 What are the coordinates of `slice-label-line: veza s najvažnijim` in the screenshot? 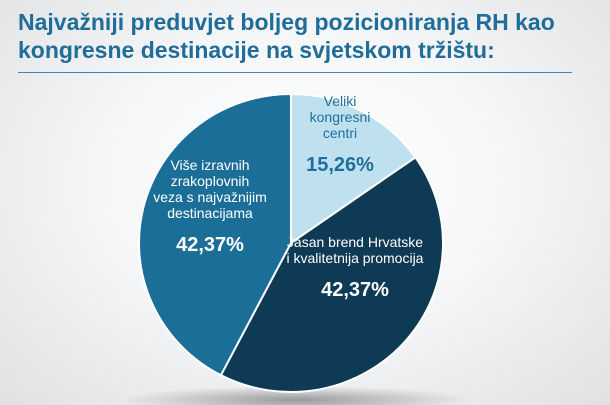 It's located at (210, 197).